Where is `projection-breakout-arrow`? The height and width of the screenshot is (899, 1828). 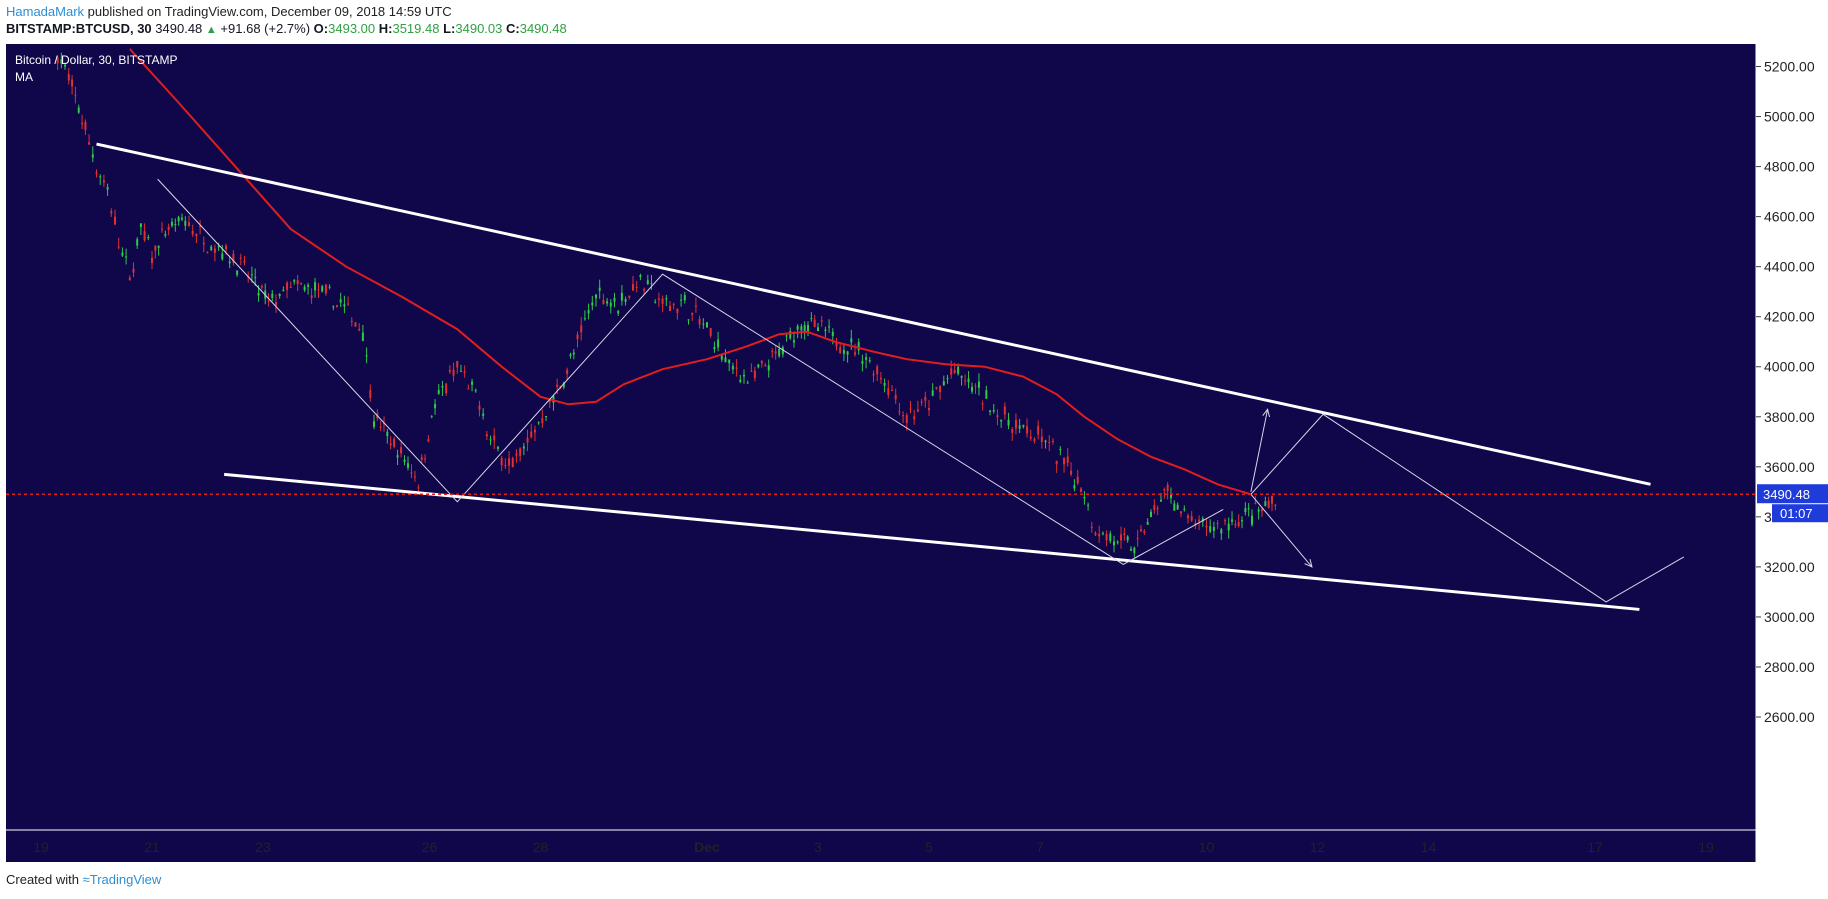 projection-breakout-arrow is located at coordinates (1259, 450).